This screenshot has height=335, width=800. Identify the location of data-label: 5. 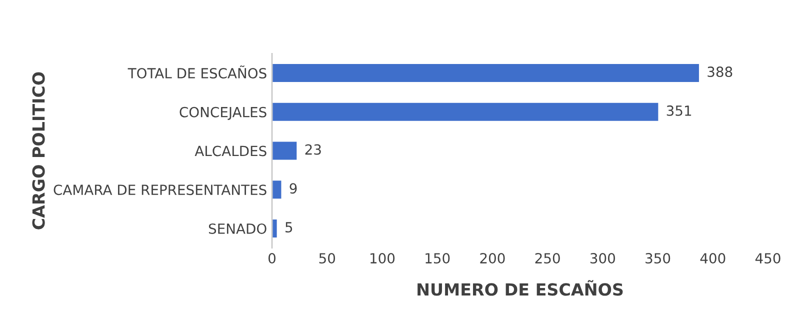
(289, 227).